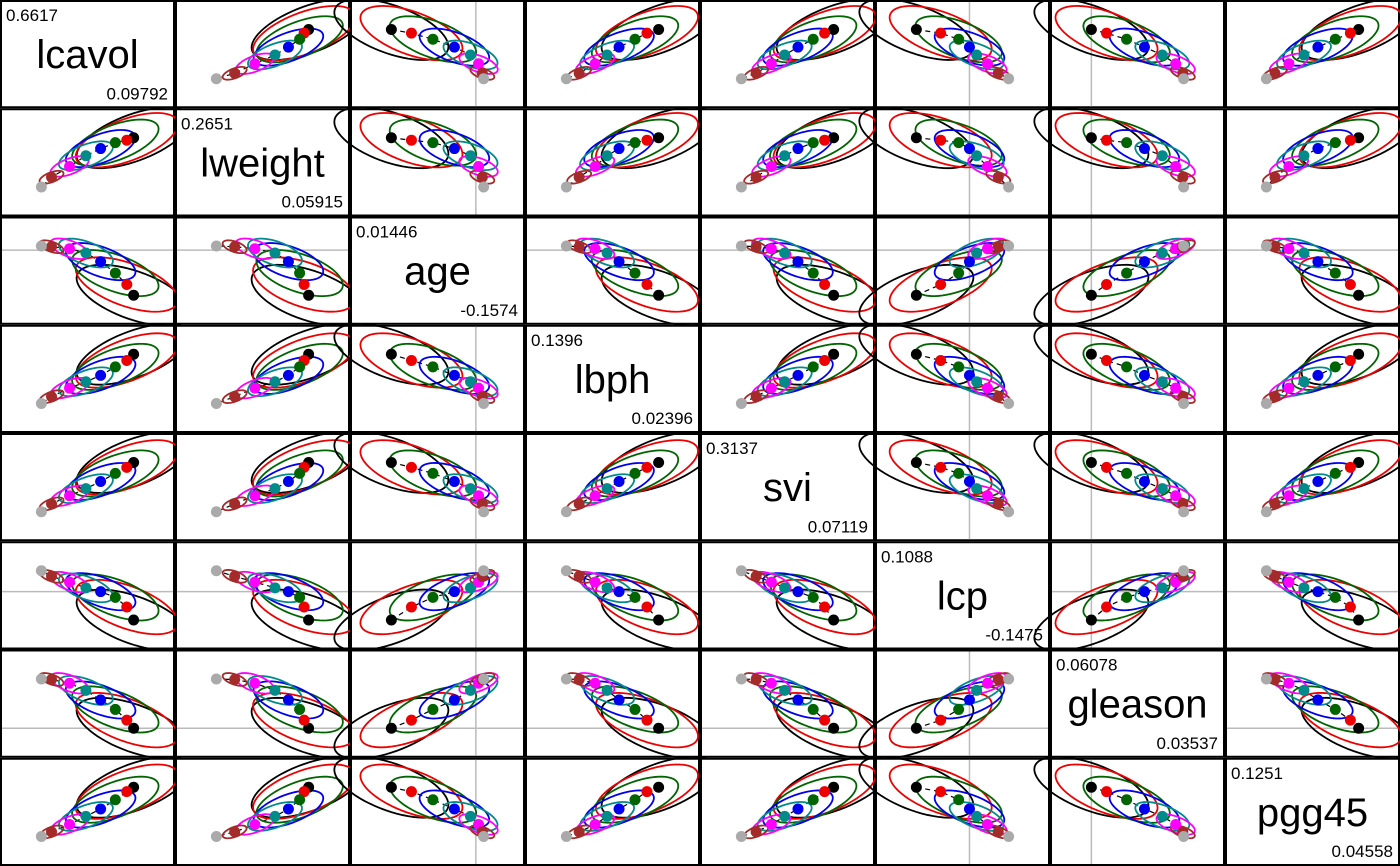 Image resolution: width=1400 pixels, height=866 pixels. Describe the element at coordinates (1312, 377) in the screenshot. I see `panel-lbph-pgg45` at that location.